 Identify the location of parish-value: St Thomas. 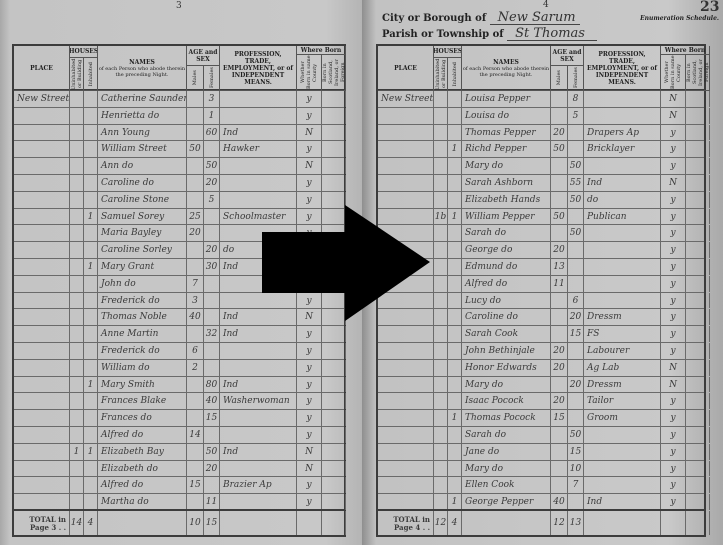
(552, 34).